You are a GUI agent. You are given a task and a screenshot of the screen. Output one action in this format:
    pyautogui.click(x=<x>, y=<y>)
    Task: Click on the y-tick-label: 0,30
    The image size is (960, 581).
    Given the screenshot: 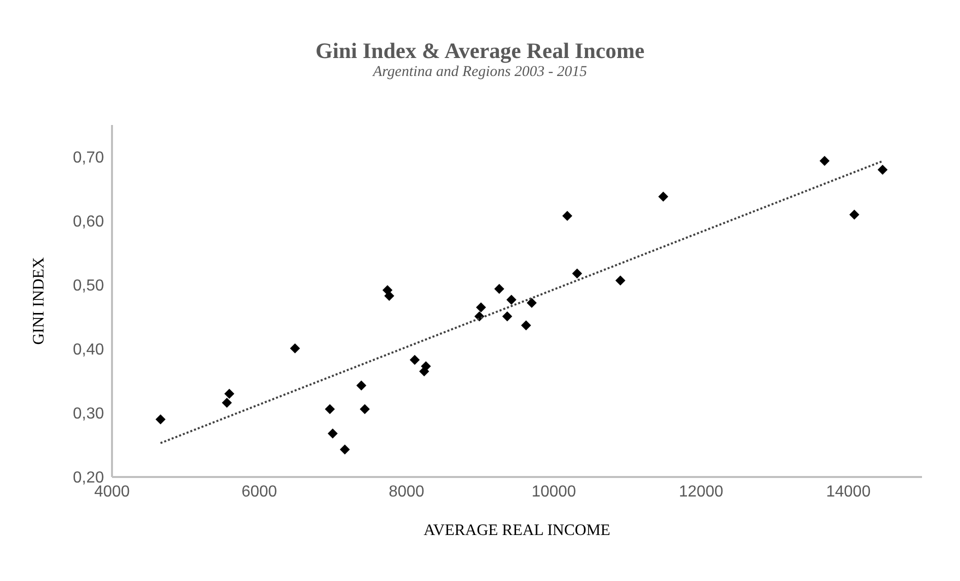 What is the action you would take?
    pyautogui.click(x=88, y=414)
    